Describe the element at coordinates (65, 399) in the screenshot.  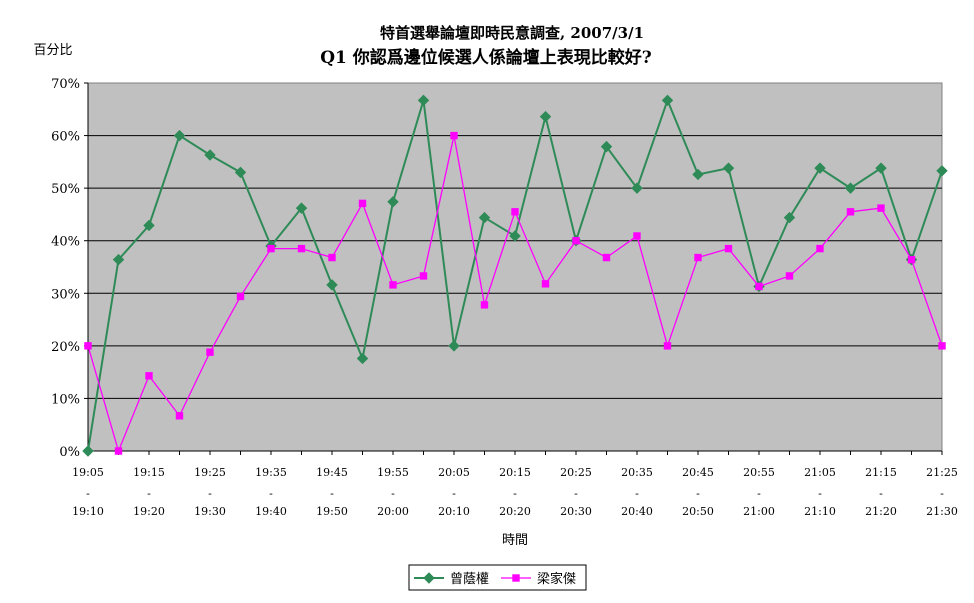
I see `y-tick-label: 10%` at that location.